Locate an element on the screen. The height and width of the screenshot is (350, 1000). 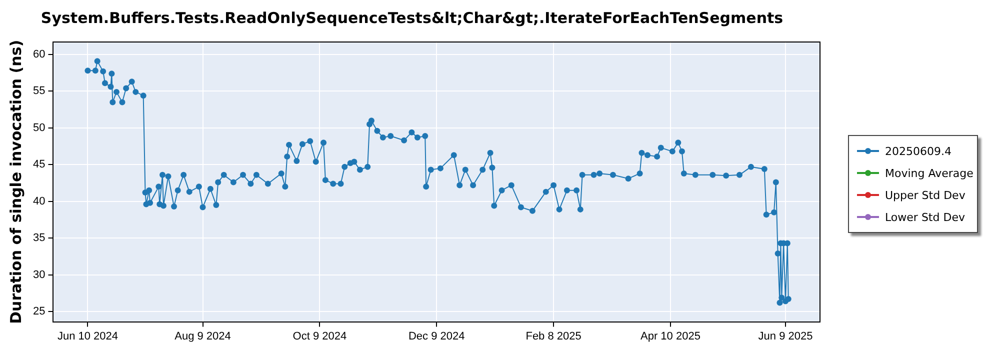
x-tick-label: Aug 9 2024 is located at coordinates (202, 336).